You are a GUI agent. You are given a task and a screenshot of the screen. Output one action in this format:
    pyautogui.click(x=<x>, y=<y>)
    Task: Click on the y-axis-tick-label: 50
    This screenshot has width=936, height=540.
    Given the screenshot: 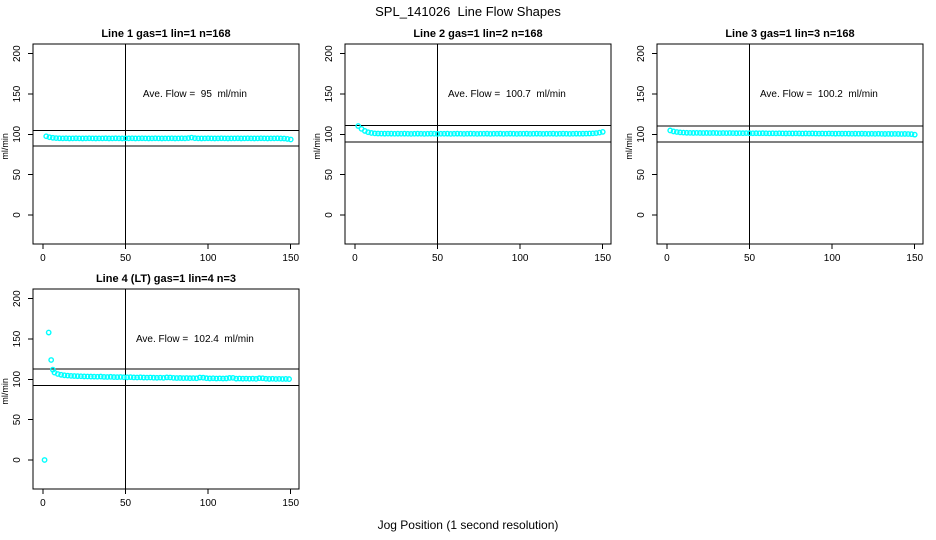 What is the action you would take?
    pyautogui.click(x=329, y=175)
    